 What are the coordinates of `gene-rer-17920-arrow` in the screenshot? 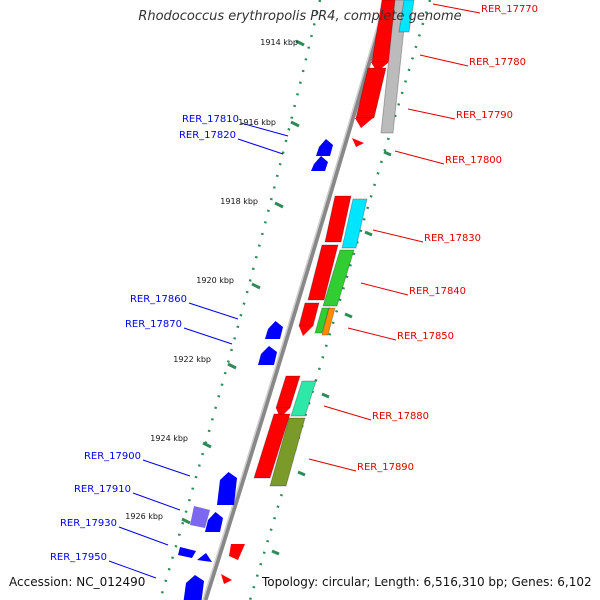 It's located at (200, 517).